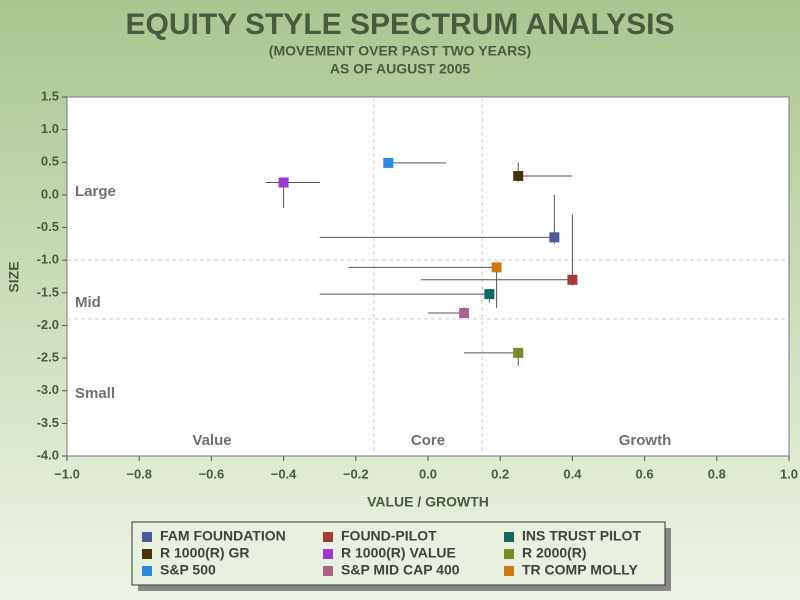 The height and width of the screenshot is (600, 800). I want to click on x-tick-label: −0.6, so click(212, 473).